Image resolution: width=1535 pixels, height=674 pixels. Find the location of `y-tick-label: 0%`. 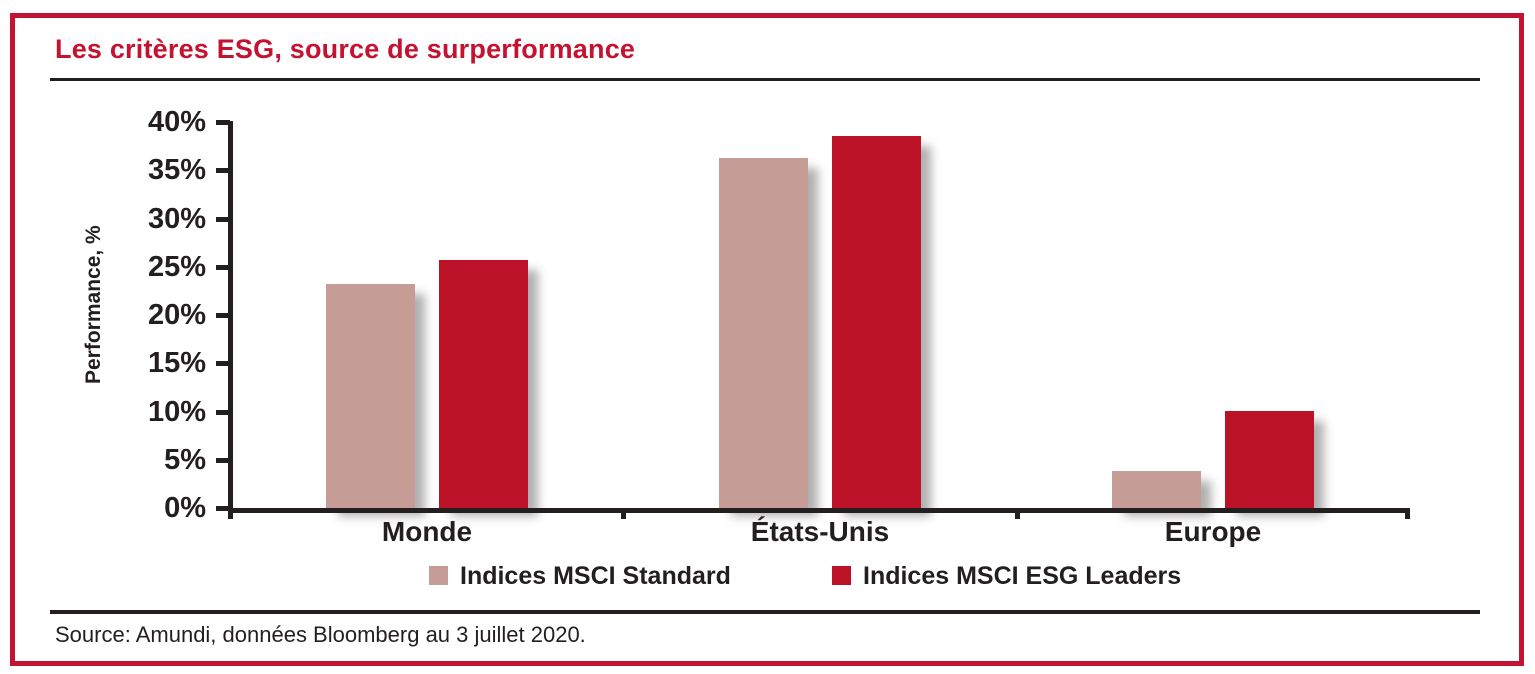

y-tick-label: 0% is located at coordinates (185, 508).